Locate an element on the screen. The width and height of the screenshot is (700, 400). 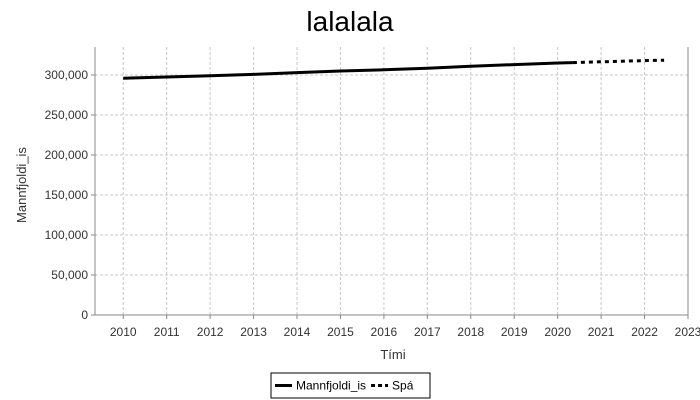
y-tick-label: 50,000 is located at coordinates (69, 275).